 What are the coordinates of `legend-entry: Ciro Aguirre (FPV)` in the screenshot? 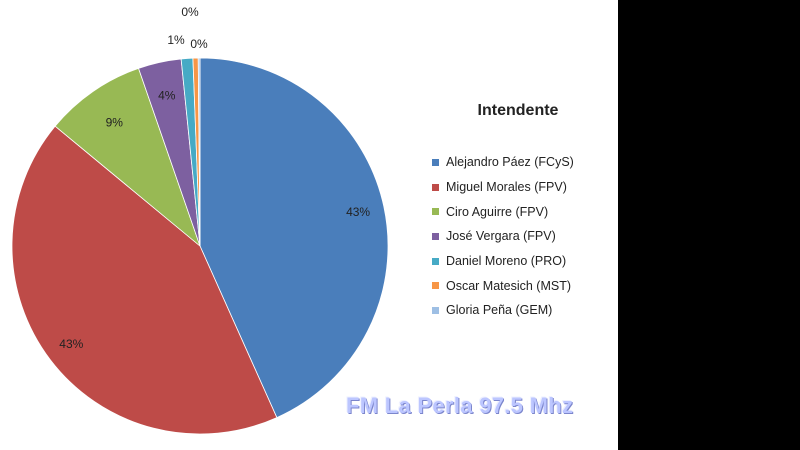 It's located at (503, 211).